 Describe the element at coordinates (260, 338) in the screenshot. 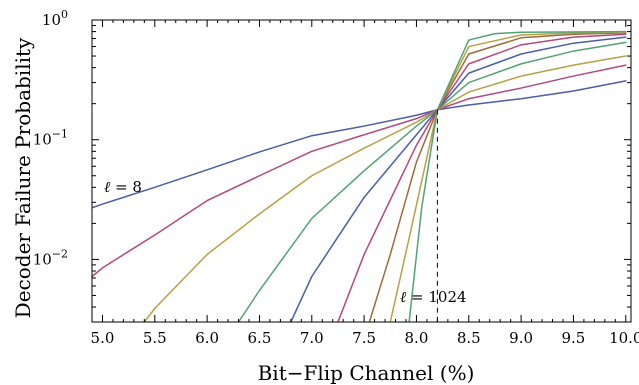

I see `x-tick-label-3: 6.5` at that location.